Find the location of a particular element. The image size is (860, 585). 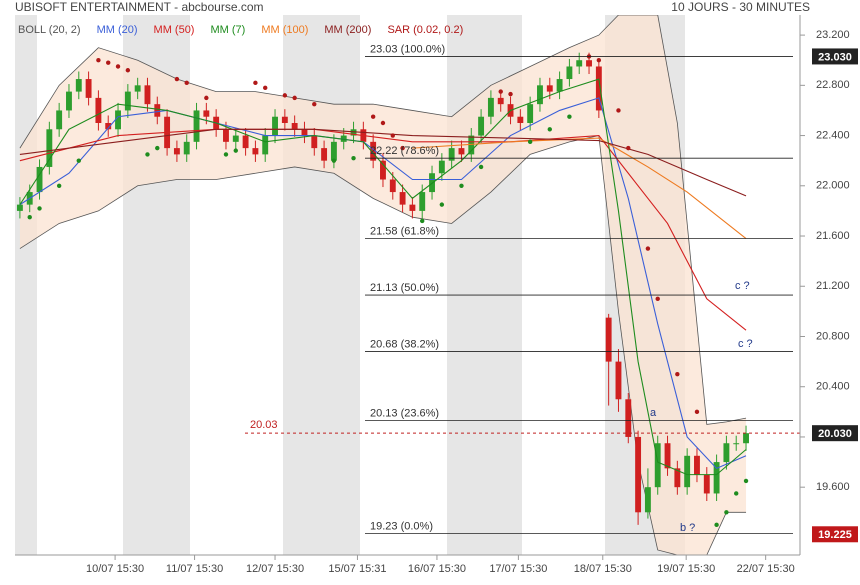

y-tick-label: 20.800 is located at coordinates (833, 336).